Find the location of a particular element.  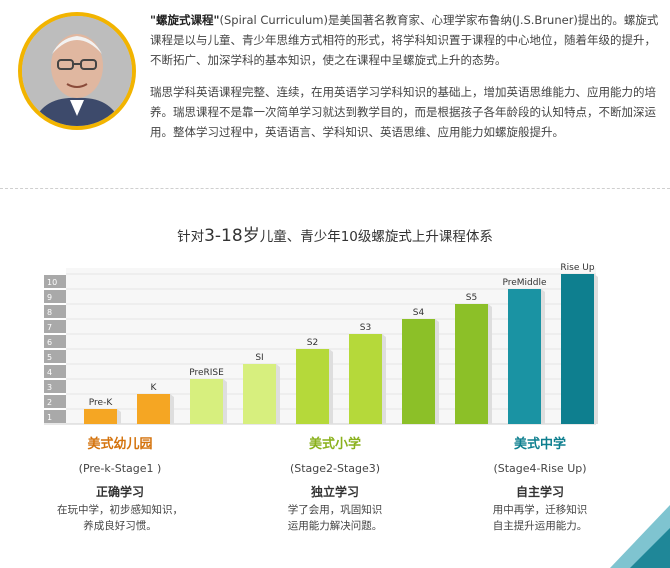

y-tick-label: 9 is located at coordinates (49, 297).